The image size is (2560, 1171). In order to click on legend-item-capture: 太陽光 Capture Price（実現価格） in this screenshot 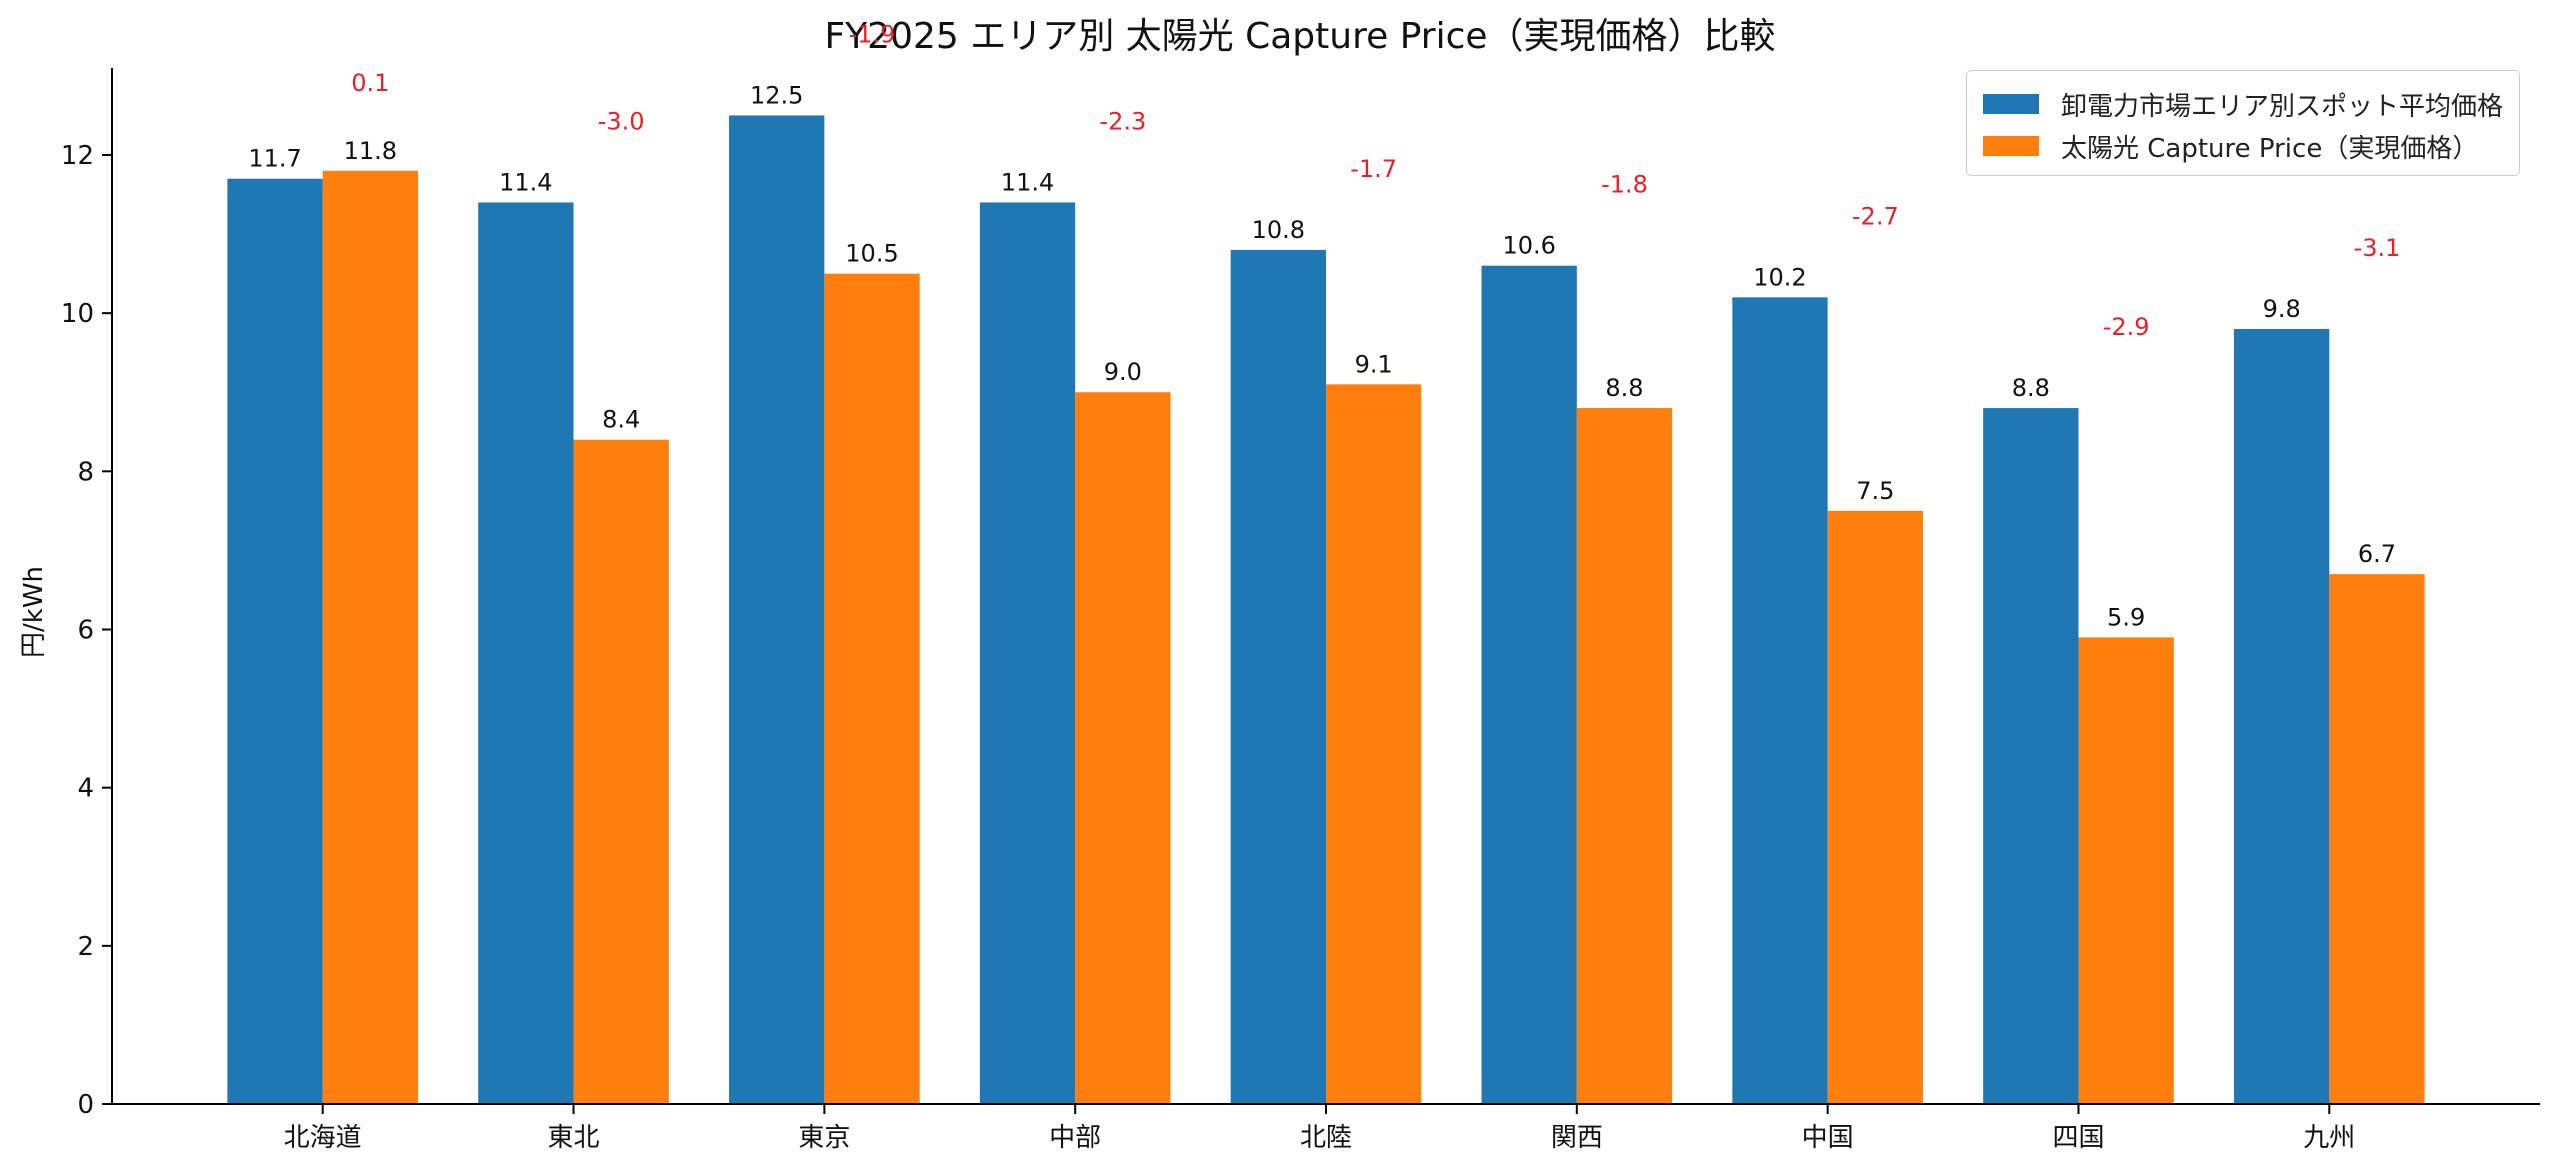, I will do `click(2242, 146)`.